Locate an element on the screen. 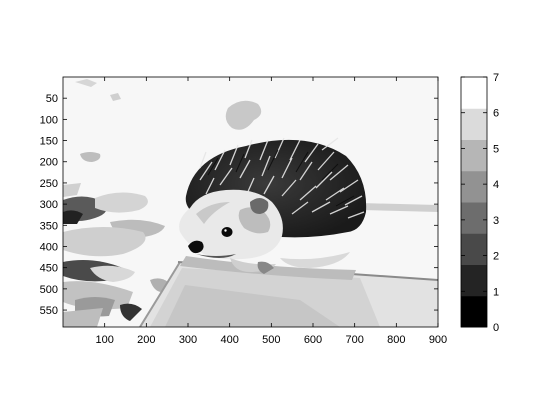  colorbar-tick-label: 5 is located at coordinates (496, 149).